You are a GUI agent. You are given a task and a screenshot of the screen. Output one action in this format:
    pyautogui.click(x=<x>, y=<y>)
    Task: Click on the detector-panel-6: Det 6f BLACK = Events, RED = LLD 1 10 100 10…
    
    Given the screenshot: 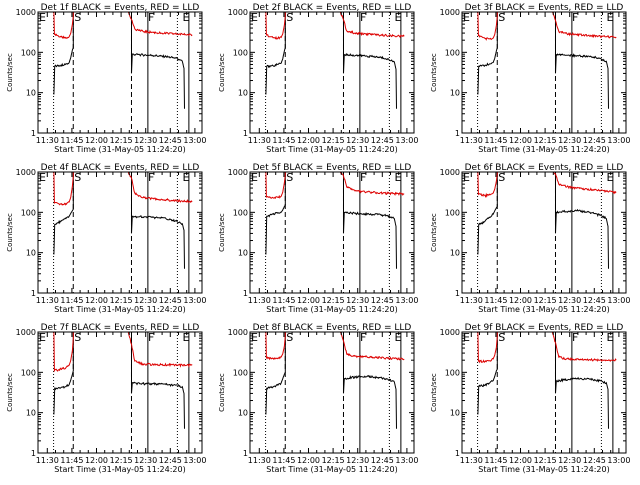 What is the action you would take?
    pyautogui.click(x=530, y=238)
    